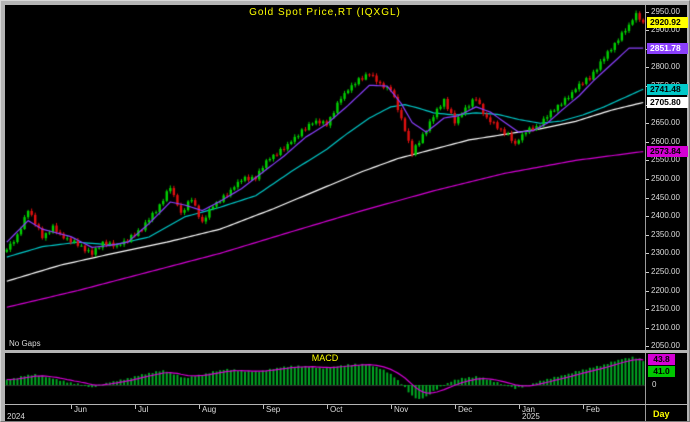 The height and width of the screenshot is (422, 690). I want to click on month-label: Sep, so click(273, 409).